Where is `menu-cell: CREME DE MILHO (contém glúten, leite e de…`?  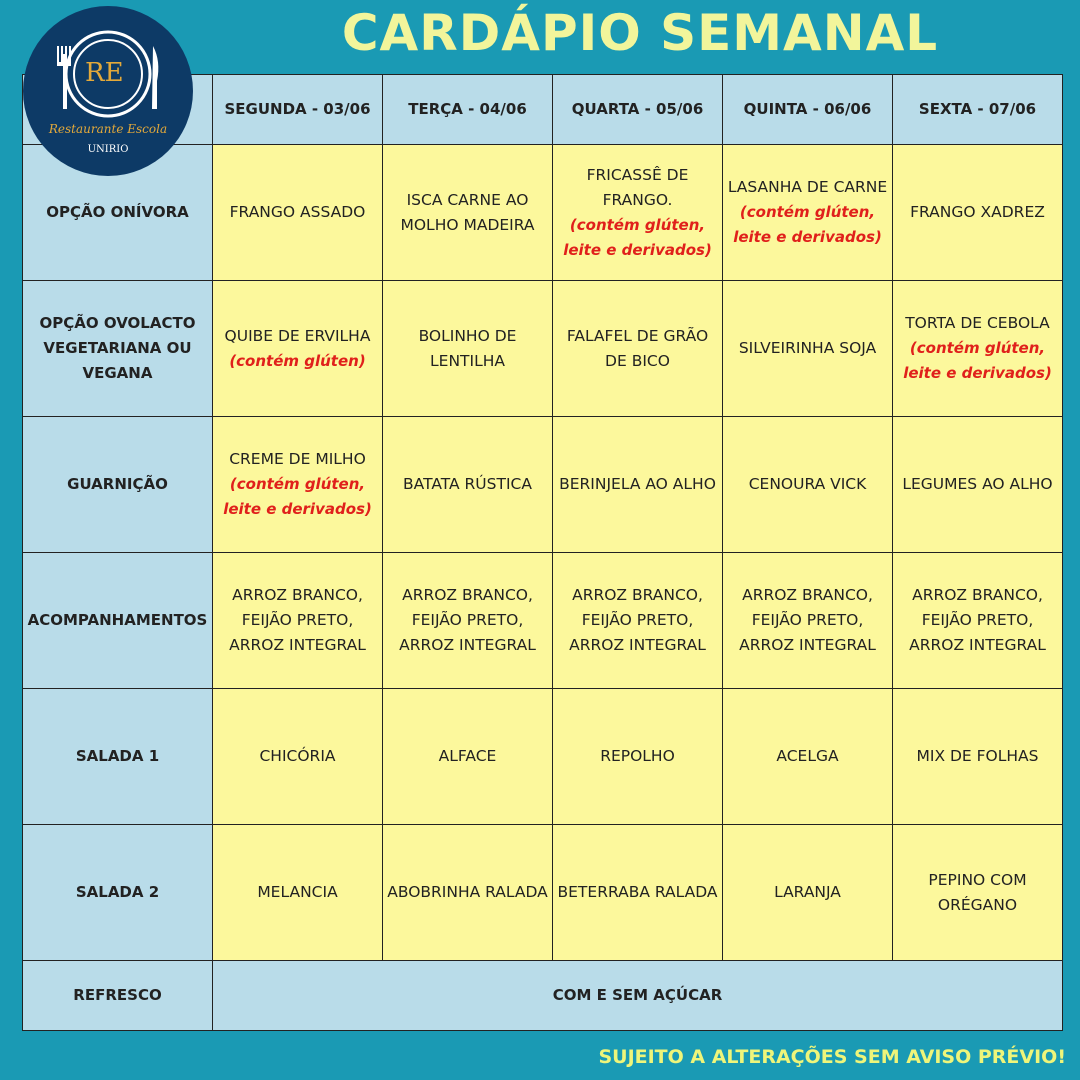 menu-cell: CREME DE MILHO (contém glúten, leite e de… is located at coordinates (297, 484).